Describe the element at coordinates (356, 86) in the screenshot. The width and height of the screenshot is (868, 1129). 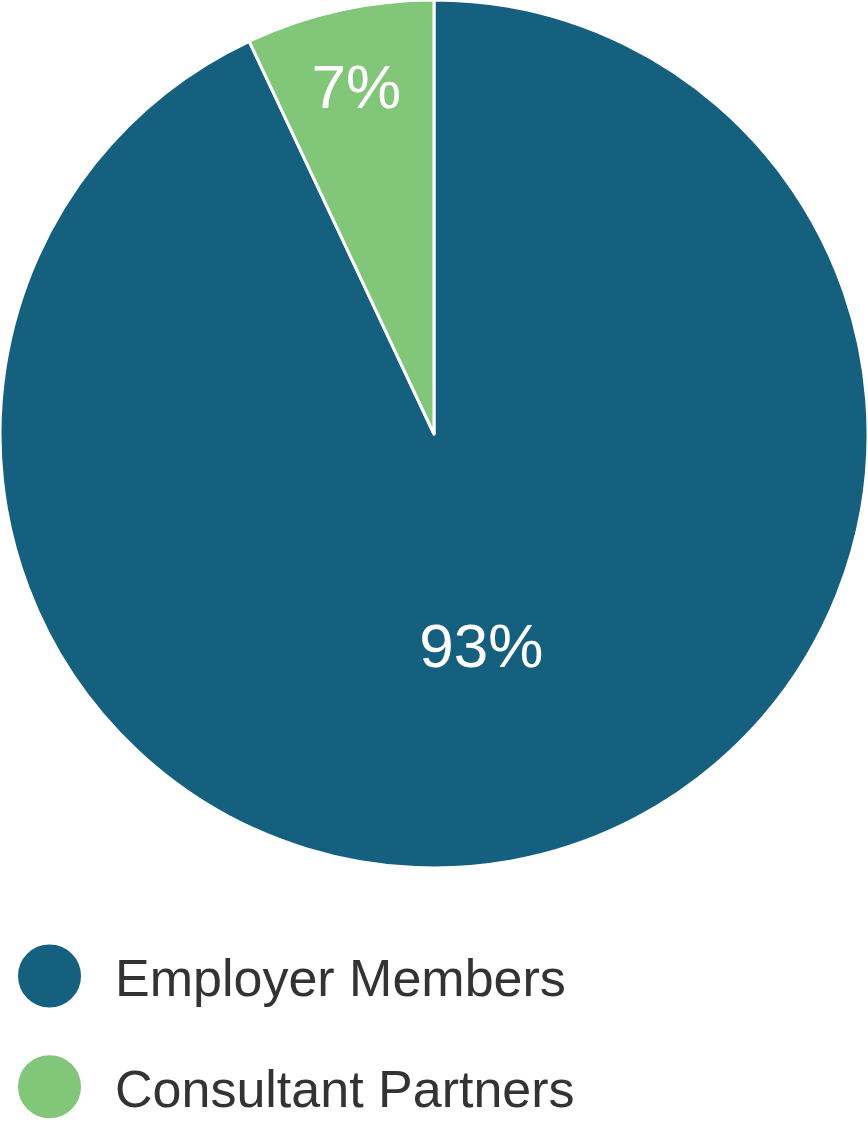
I see `data-label: 7%` at that location.